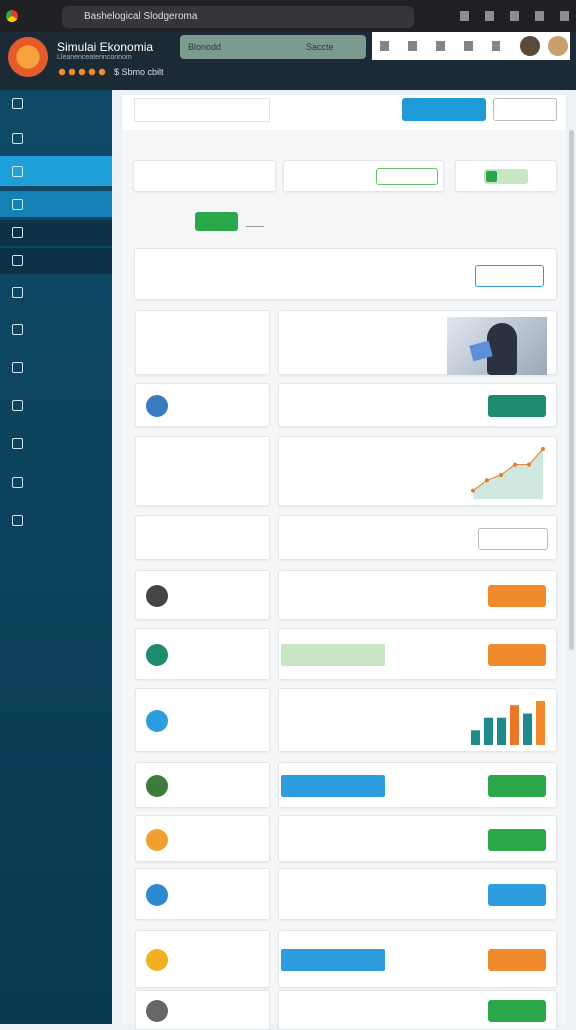 This screenshot has width=576, height=1030. What do you see at coordinates (506, 176) in the screenshot?
I see `toggle-filter` at bounding box center [506, 176].